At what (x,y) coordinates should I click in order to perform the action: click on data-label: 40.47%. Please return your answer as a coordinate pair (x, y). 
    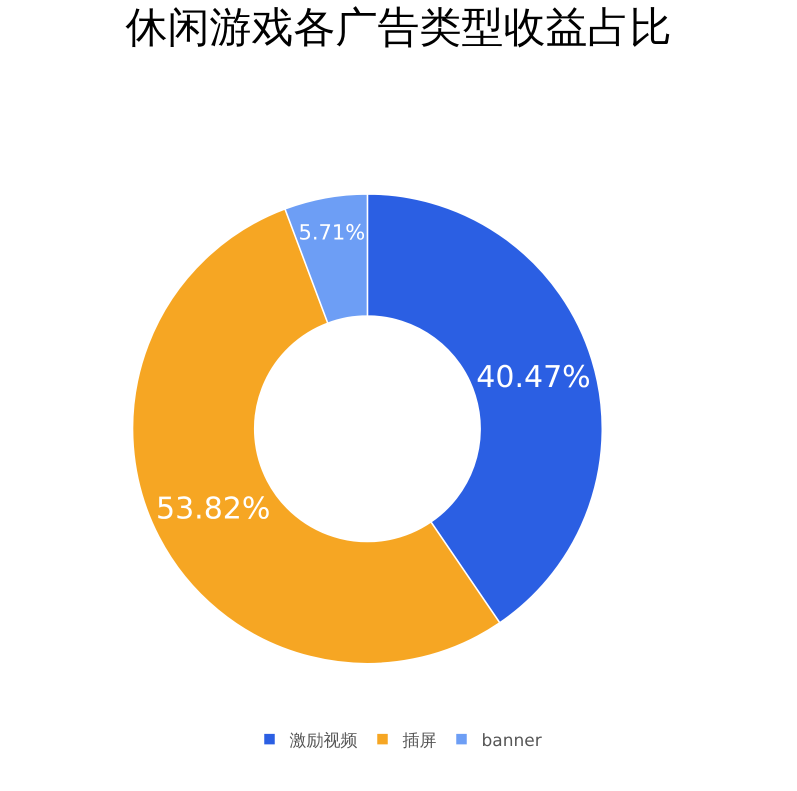
    Looking at the image, I should click on (533, 378).